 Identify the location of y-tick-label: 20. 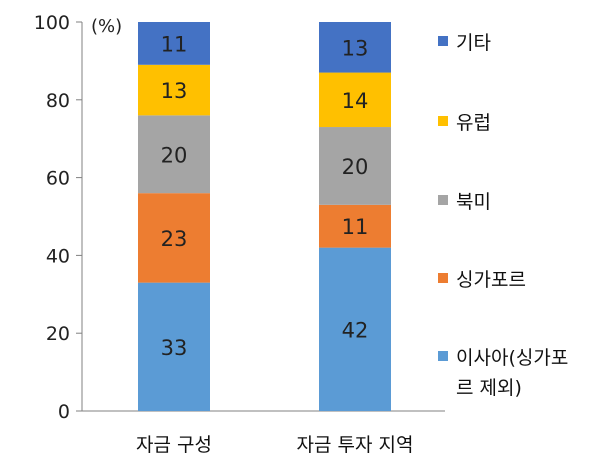
(58, 334).